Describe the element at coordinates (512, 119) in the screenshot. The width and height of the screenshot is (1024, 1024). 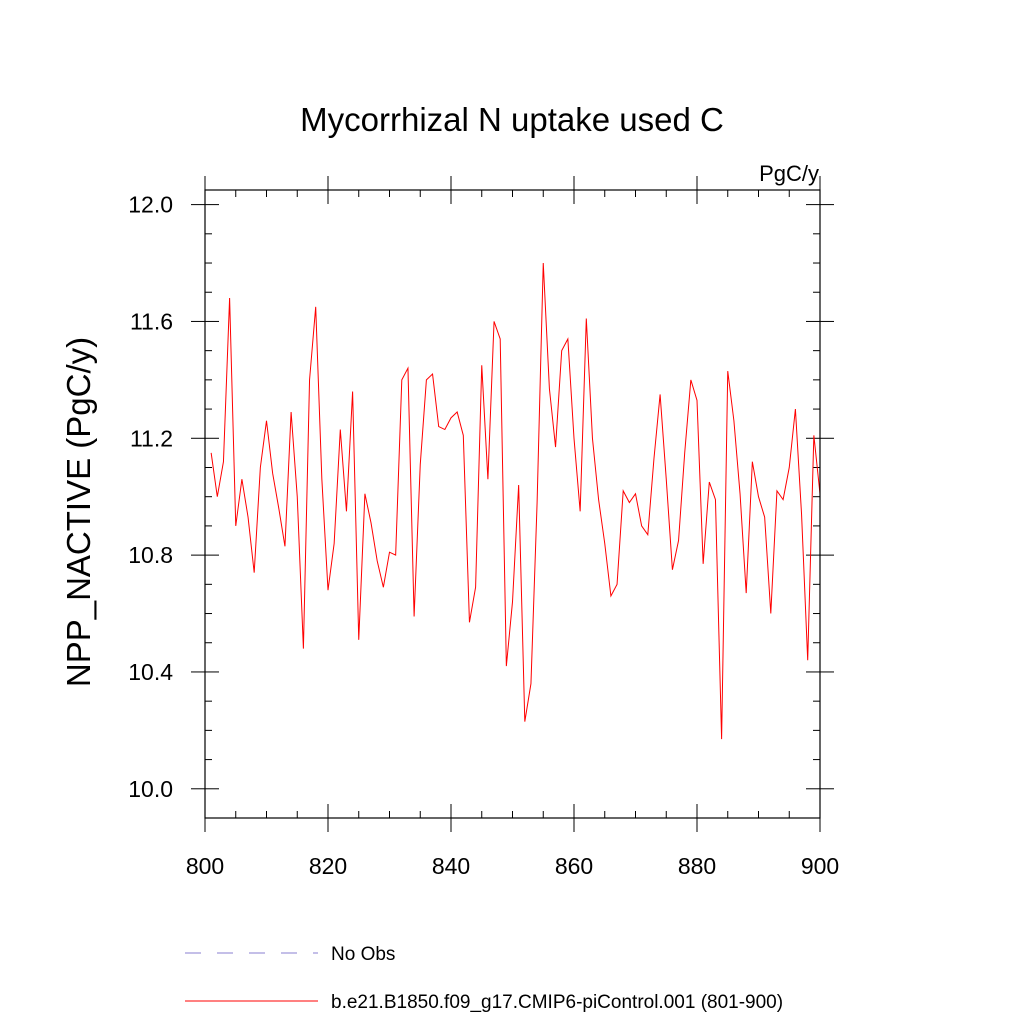
I see `chart-title: Mycorrhizal N uptake used C` at that location.